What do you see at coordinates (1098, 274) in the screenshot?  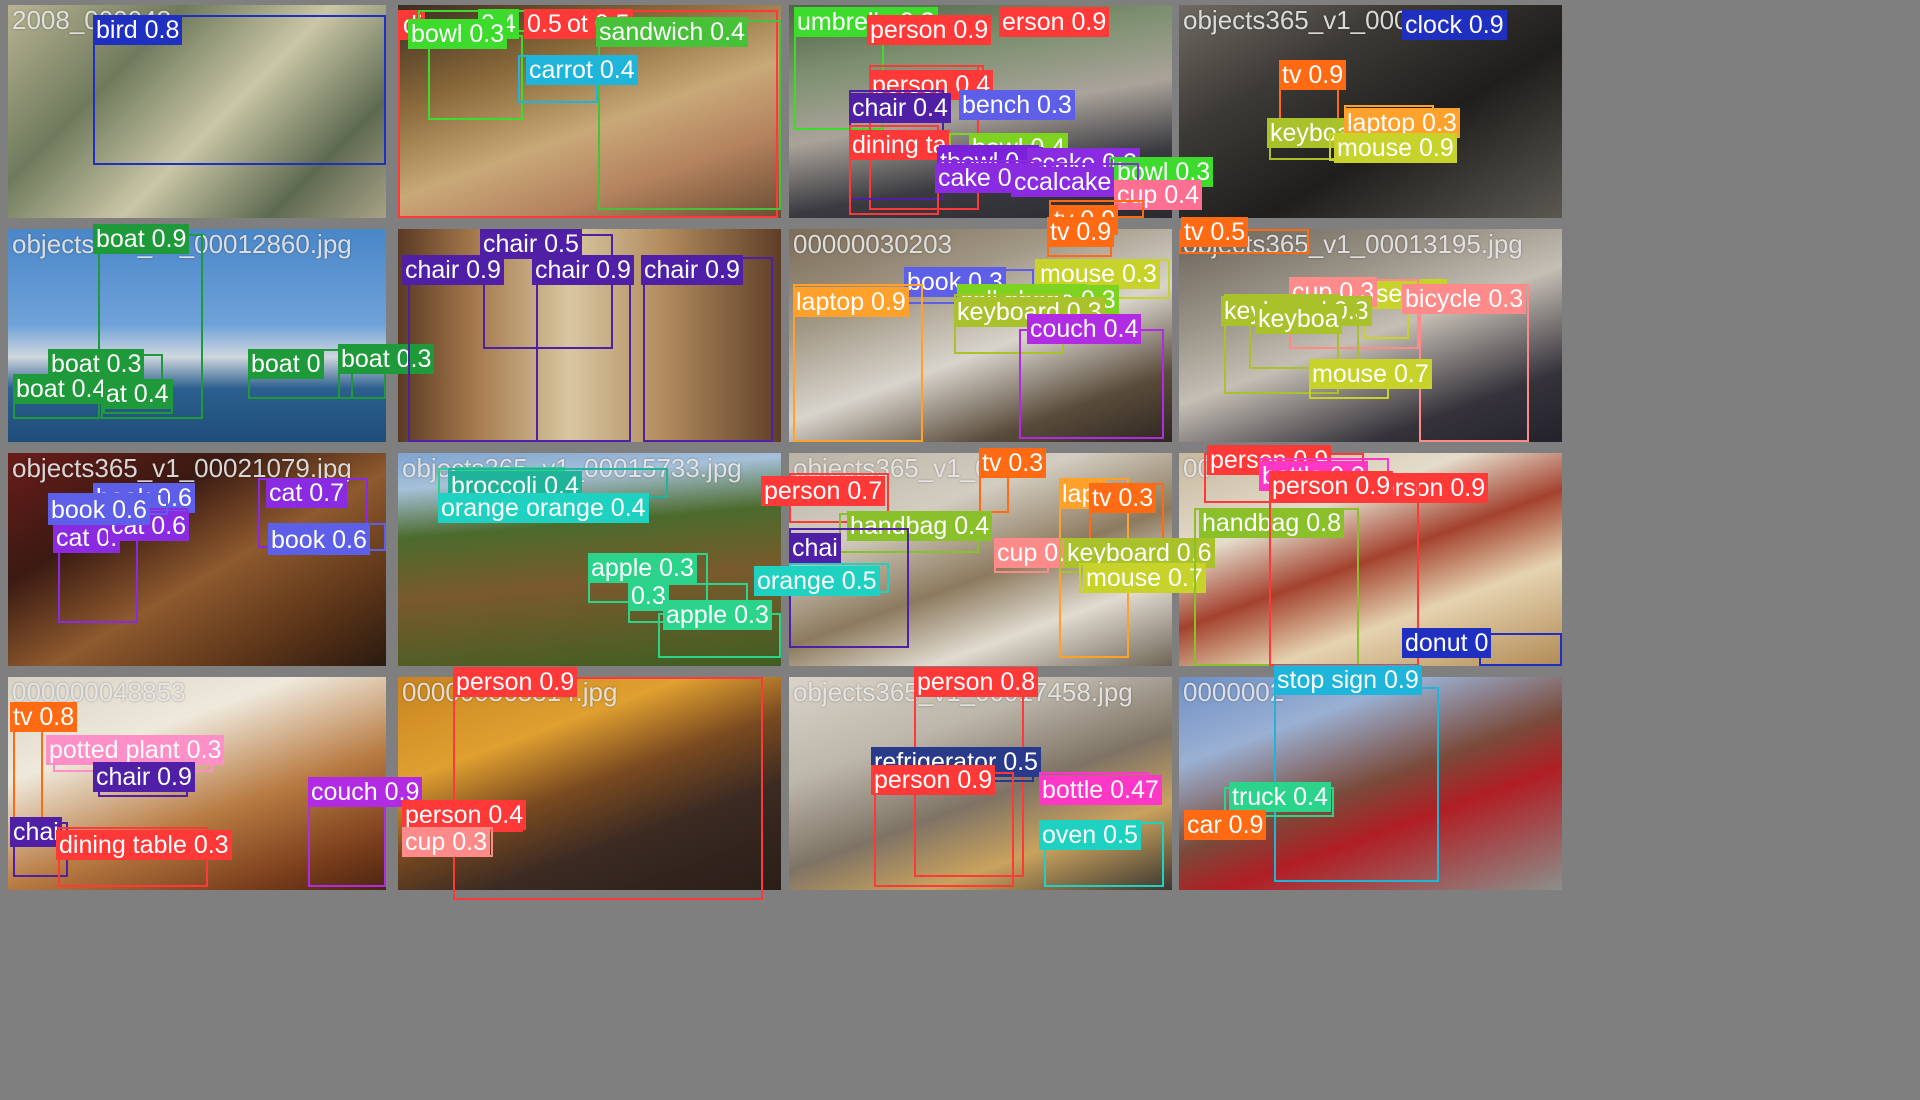 I see `detection-label: mouse 0.3` at bounding box center [1098, 274].